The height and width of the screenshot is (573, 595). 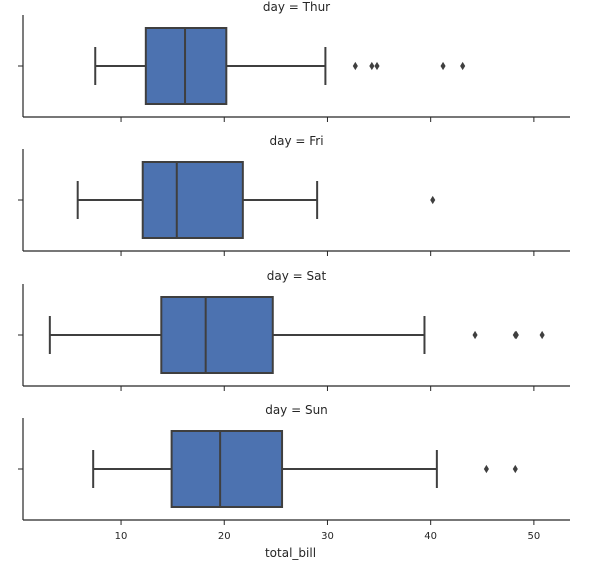 I want to click on x-tick-label: 30, so click(x=327, y=536).